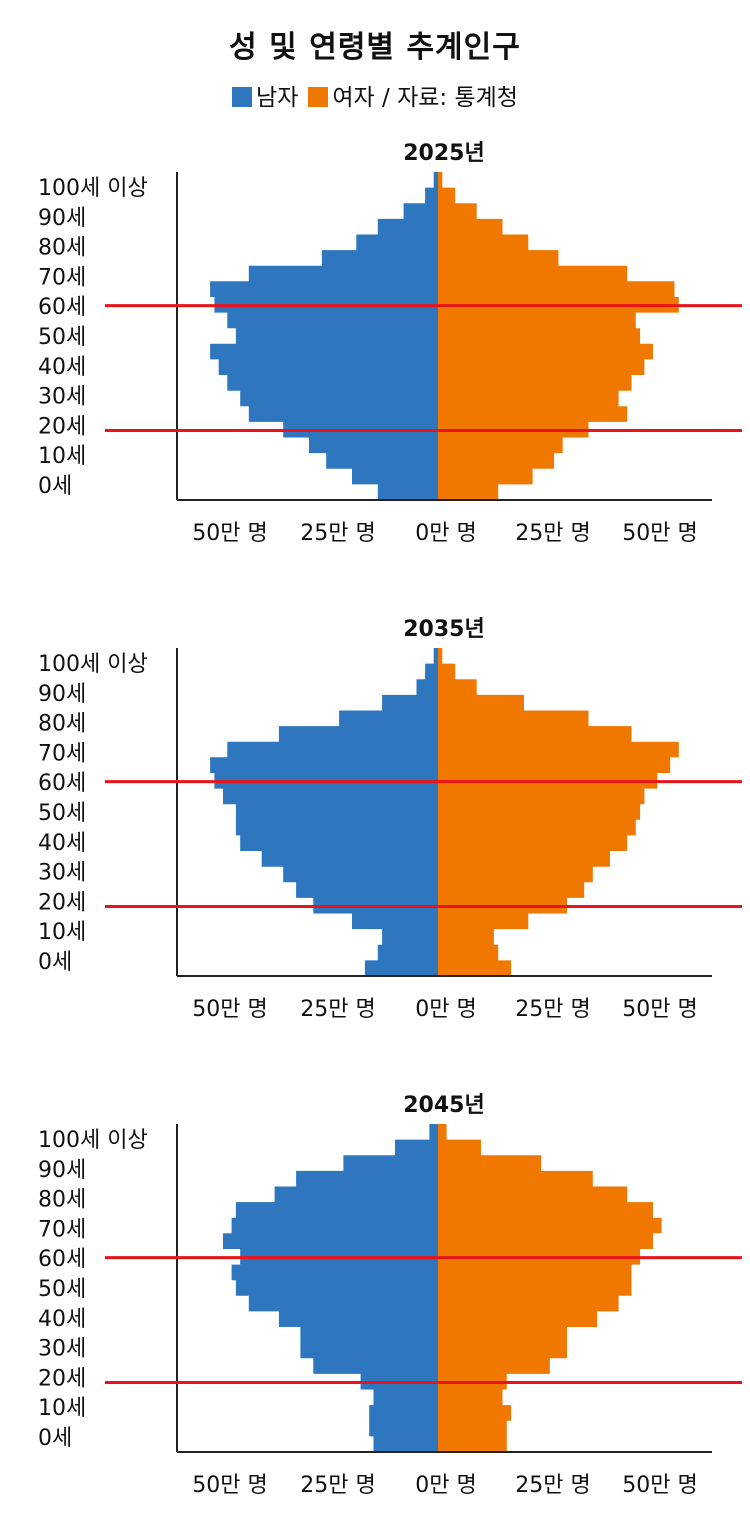 The height and width of the screenshot is (1521, 750). Describe the element at coordinates (62, 1200) in the screenshot. I see `y-tick-label-2-2: 80세` at that location.